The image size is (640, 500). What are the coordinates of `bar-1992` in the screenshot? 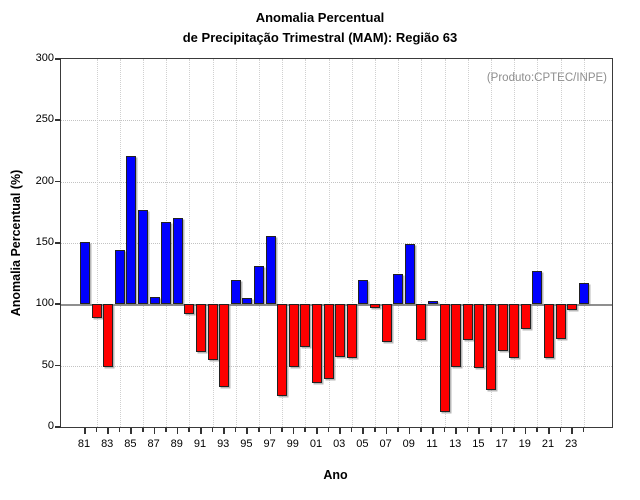 It's located at (212, 332).